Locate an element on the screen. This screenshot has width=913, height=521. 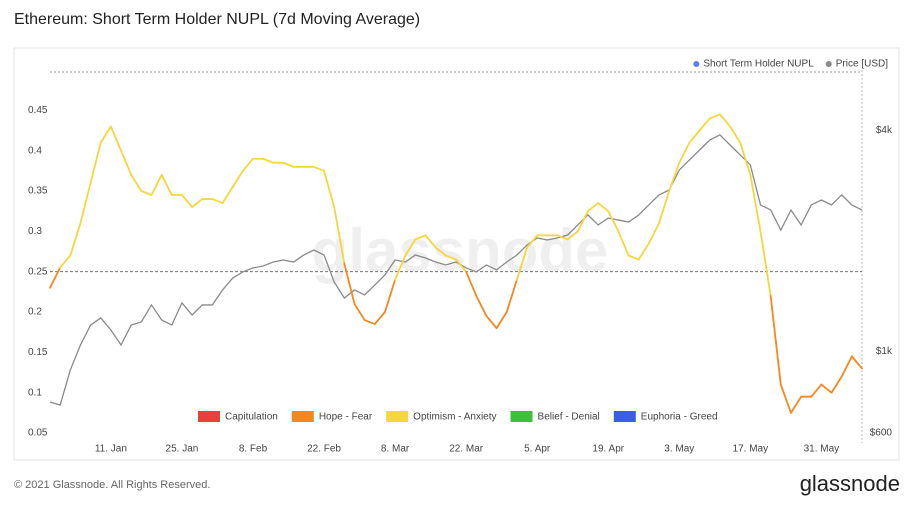
zone-label: Hope - Fear is located at coordinates (346, 417).